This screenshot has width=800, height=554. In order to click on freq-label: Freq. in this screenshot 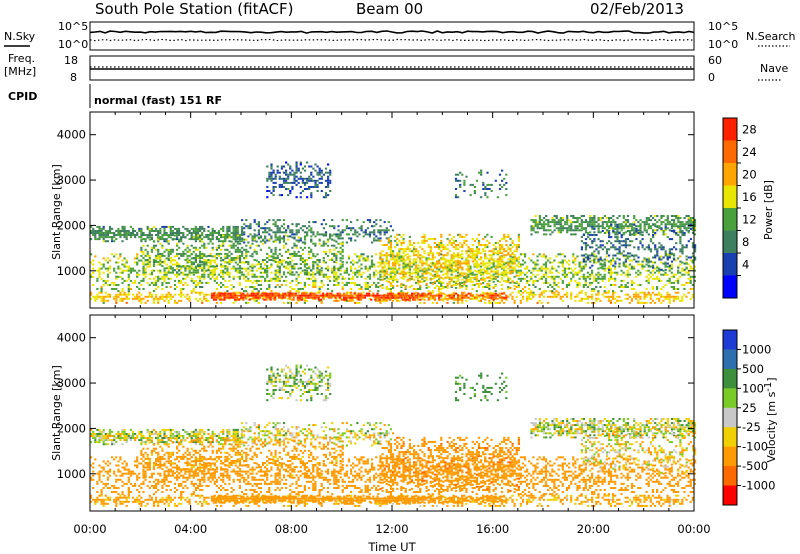, I will do `click(21, 58)`.